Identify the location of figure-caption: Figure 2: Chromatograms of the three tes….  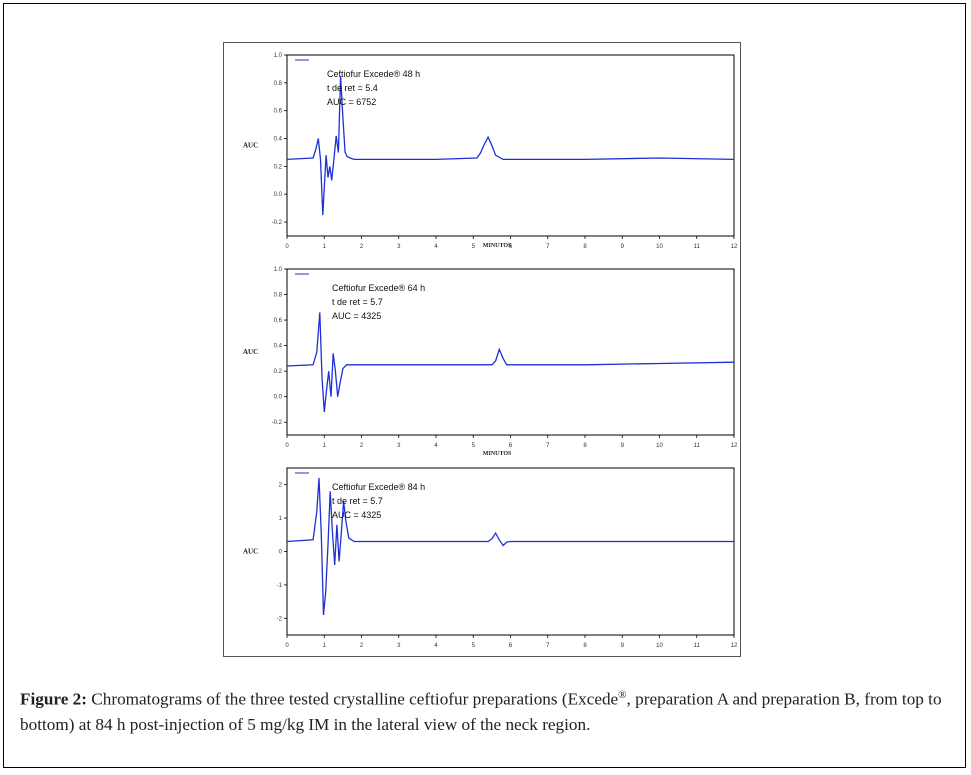
(490, 710).